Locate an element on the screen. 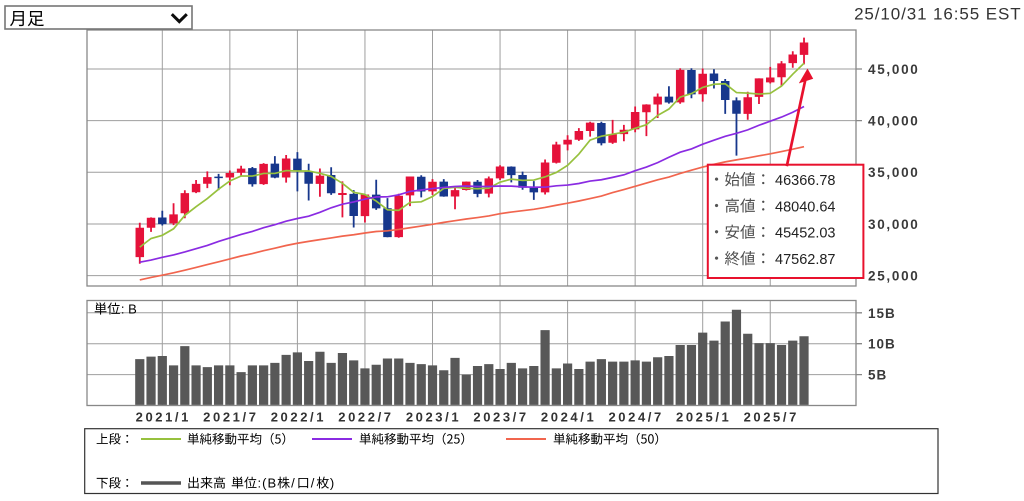 This screenshot has width=1024, height=501. svg-text: 47562.87 is located at coordinates (805, 260).